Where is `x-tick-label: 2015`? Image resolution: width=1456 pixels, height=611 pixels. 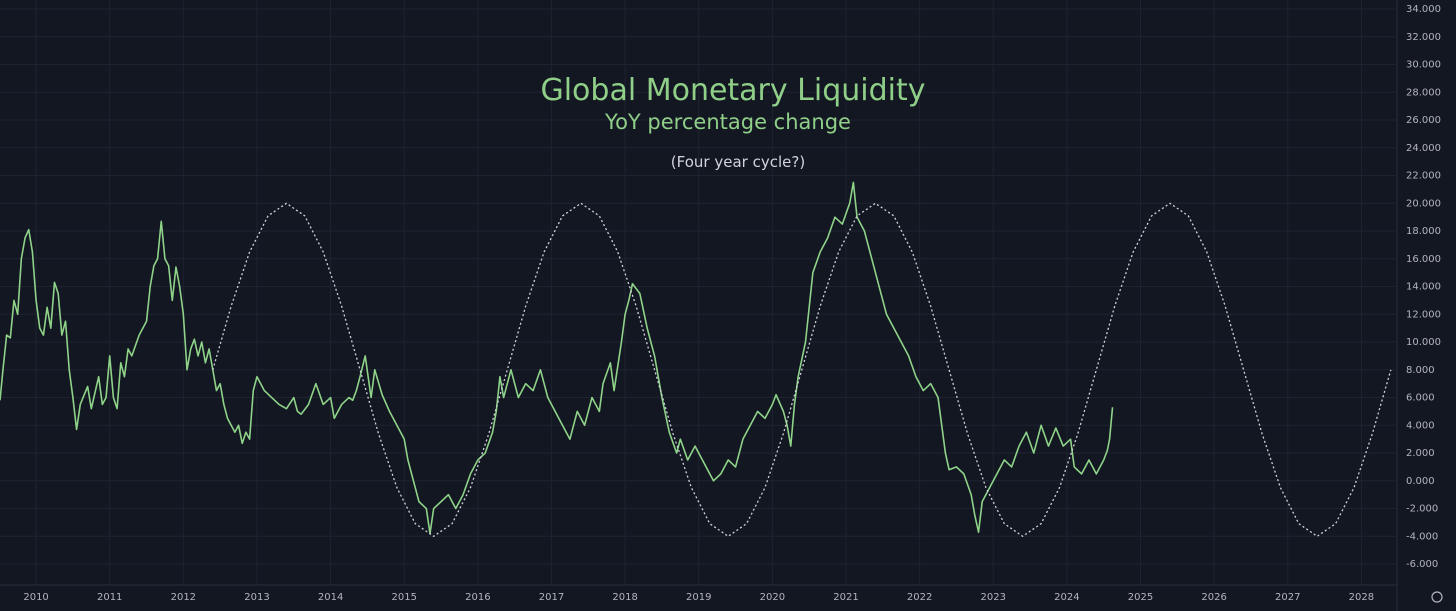 x-tick-label: 2015 is located at coordinates (403, 597).